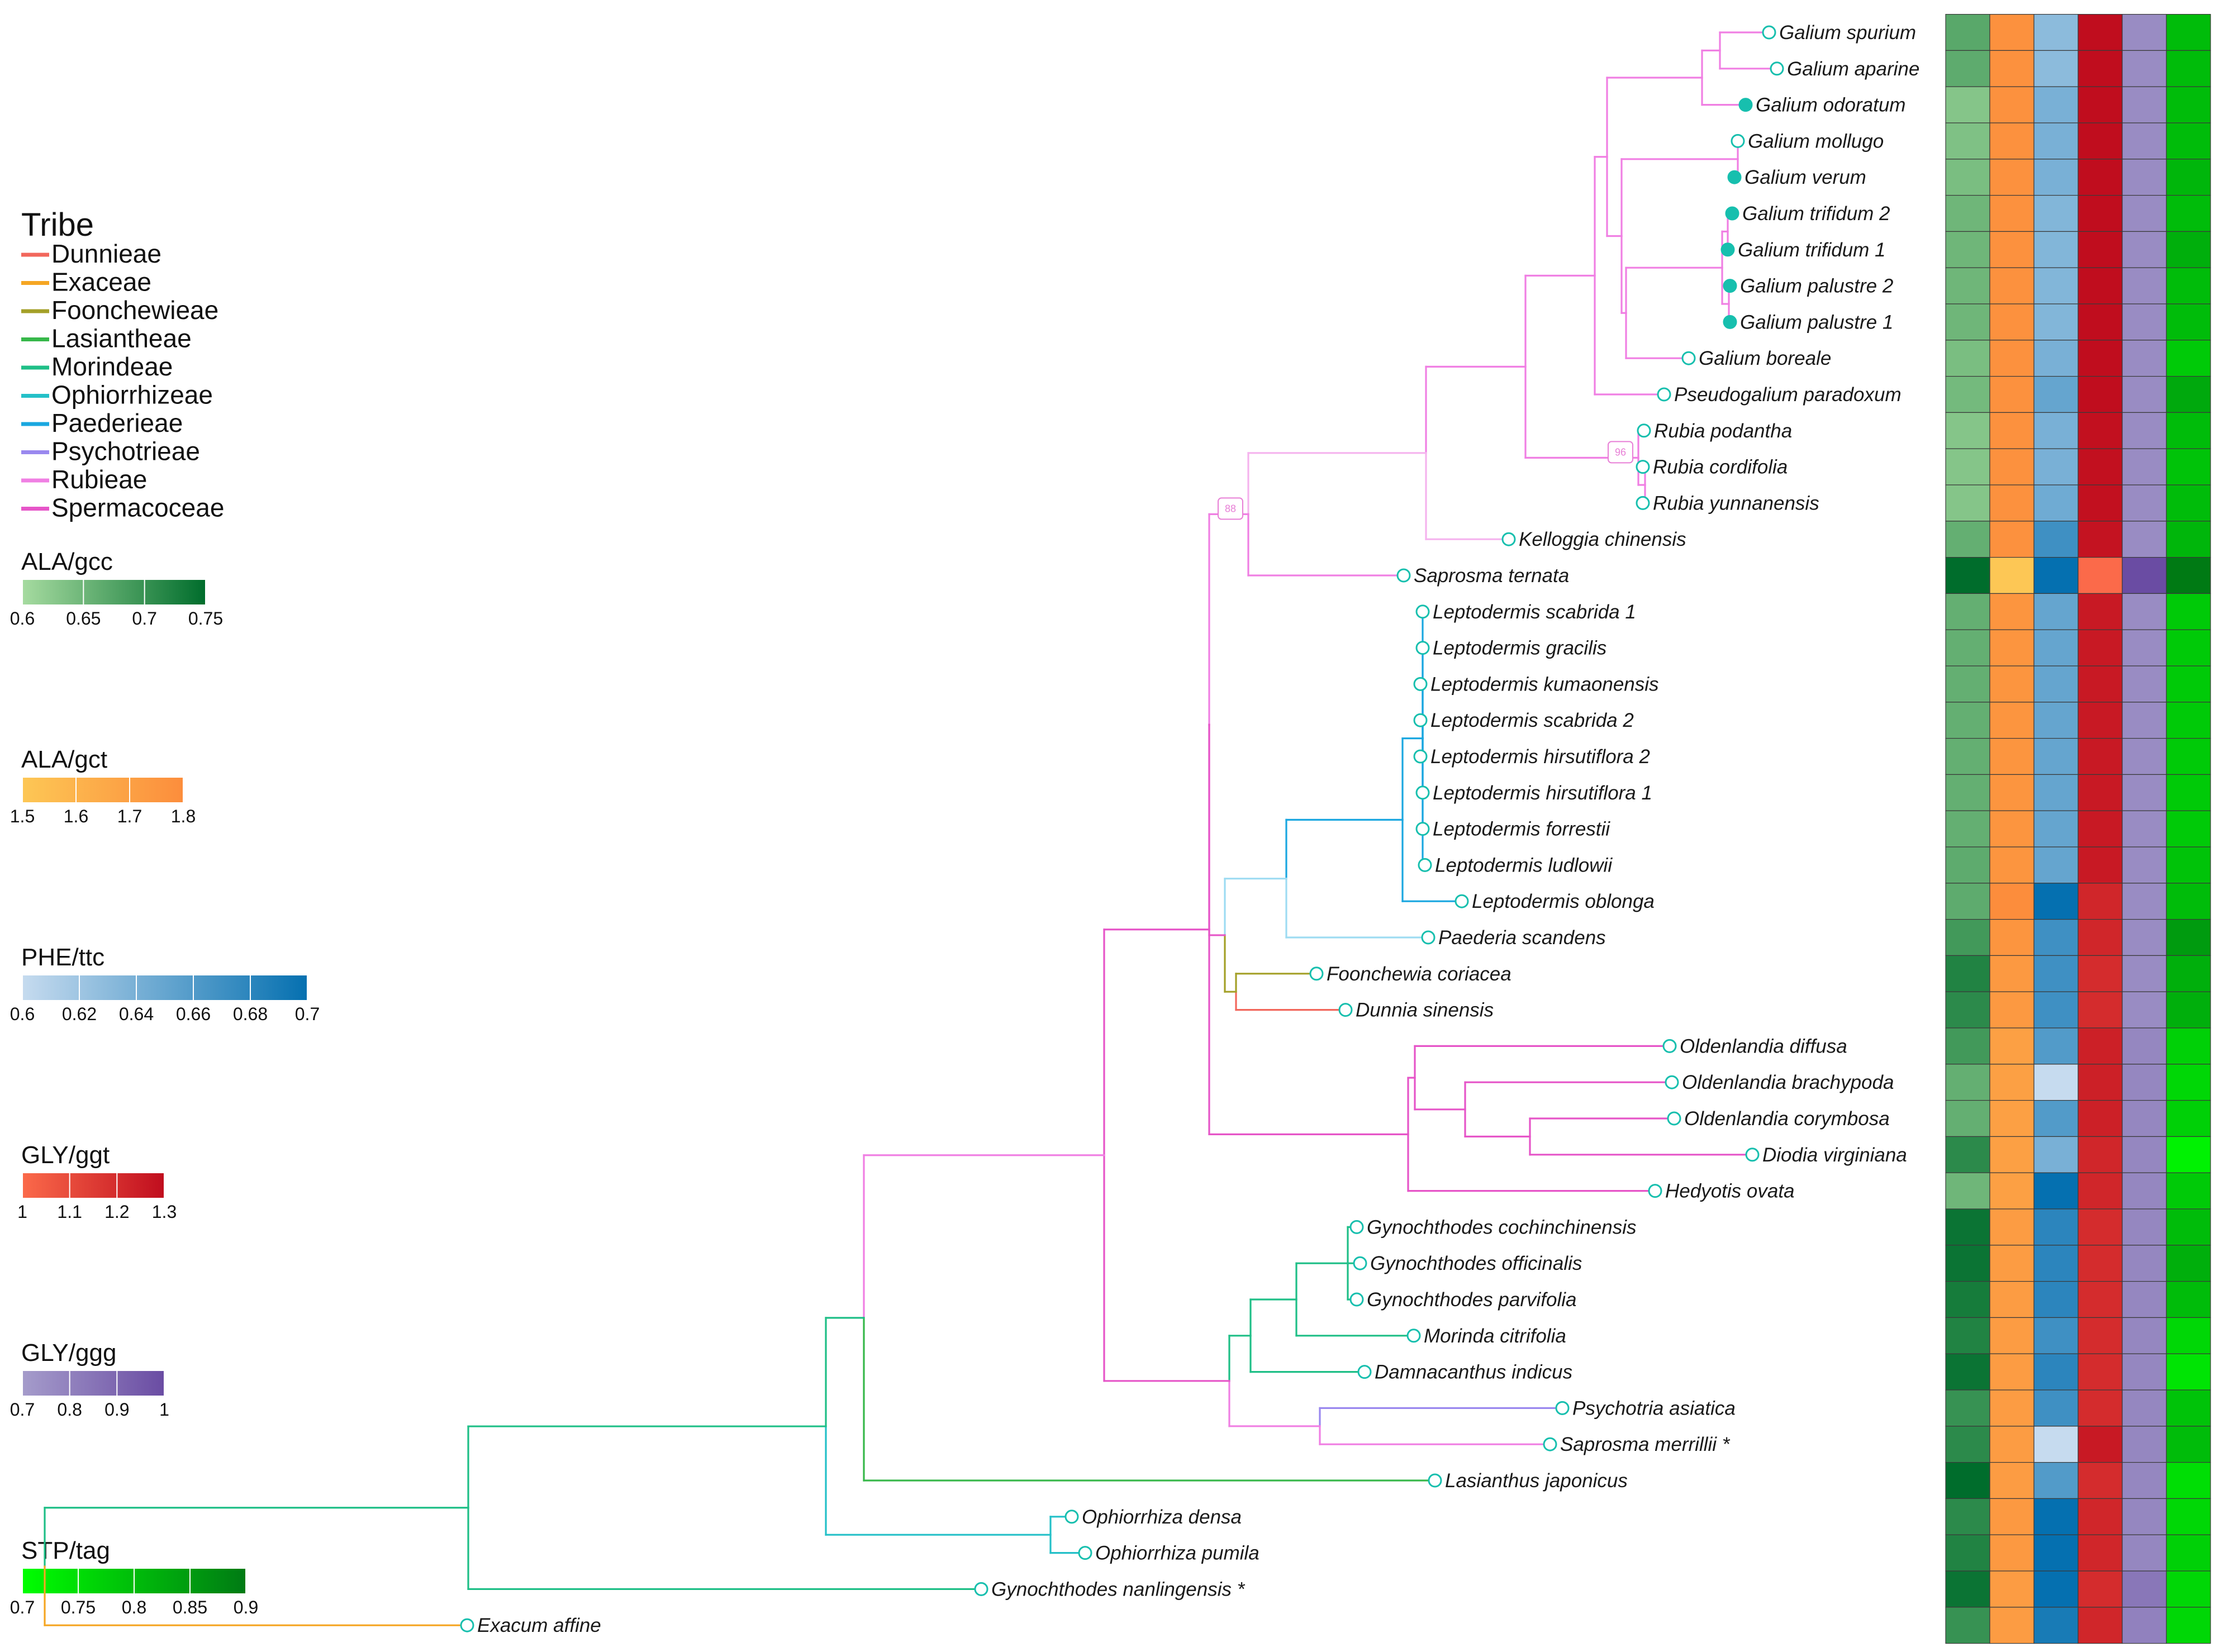 The width and height of the screenshot is (2215, 1652). What do you see at coordinates (1645, 1408) in the screenshot?
I see `tip-psychotria-asiatica: Psychotria asiatica` at bounding box center [1645, 1408].